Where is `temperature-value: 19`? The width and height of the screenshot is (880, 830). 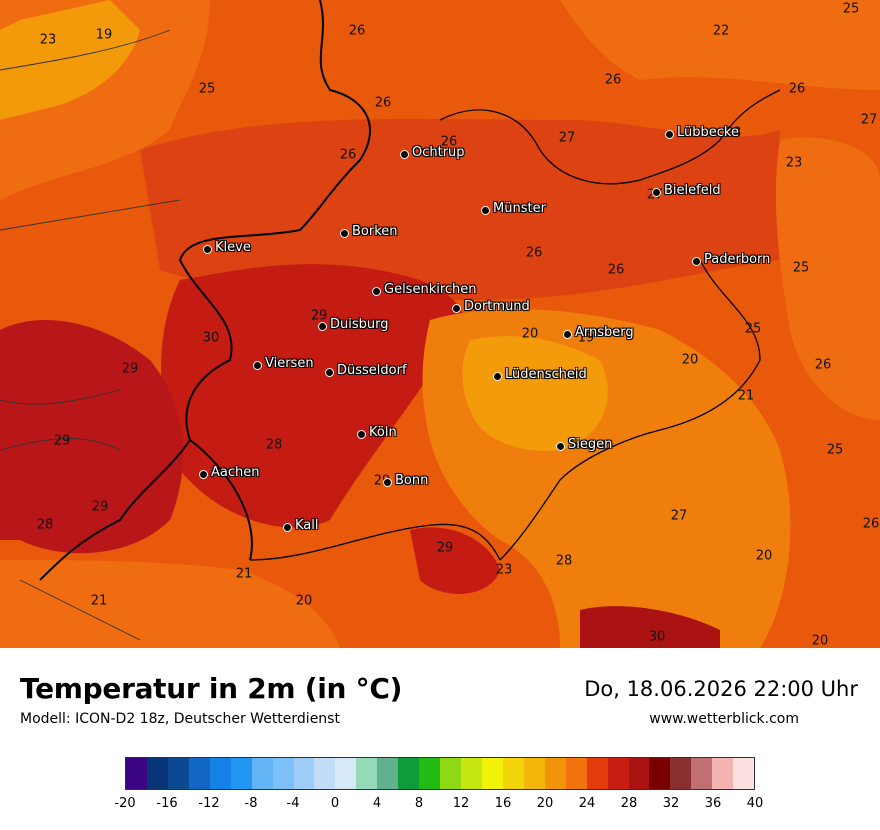
temperature-value: 19 is located at coordinates (104, 35).